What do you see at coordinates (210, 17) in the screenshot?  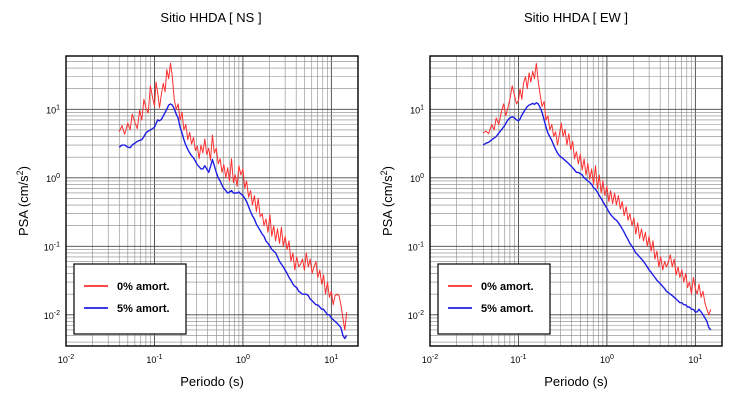 I see `chart-title: Sitio HHDA [ NS ]` at bounding box center [210, 17].